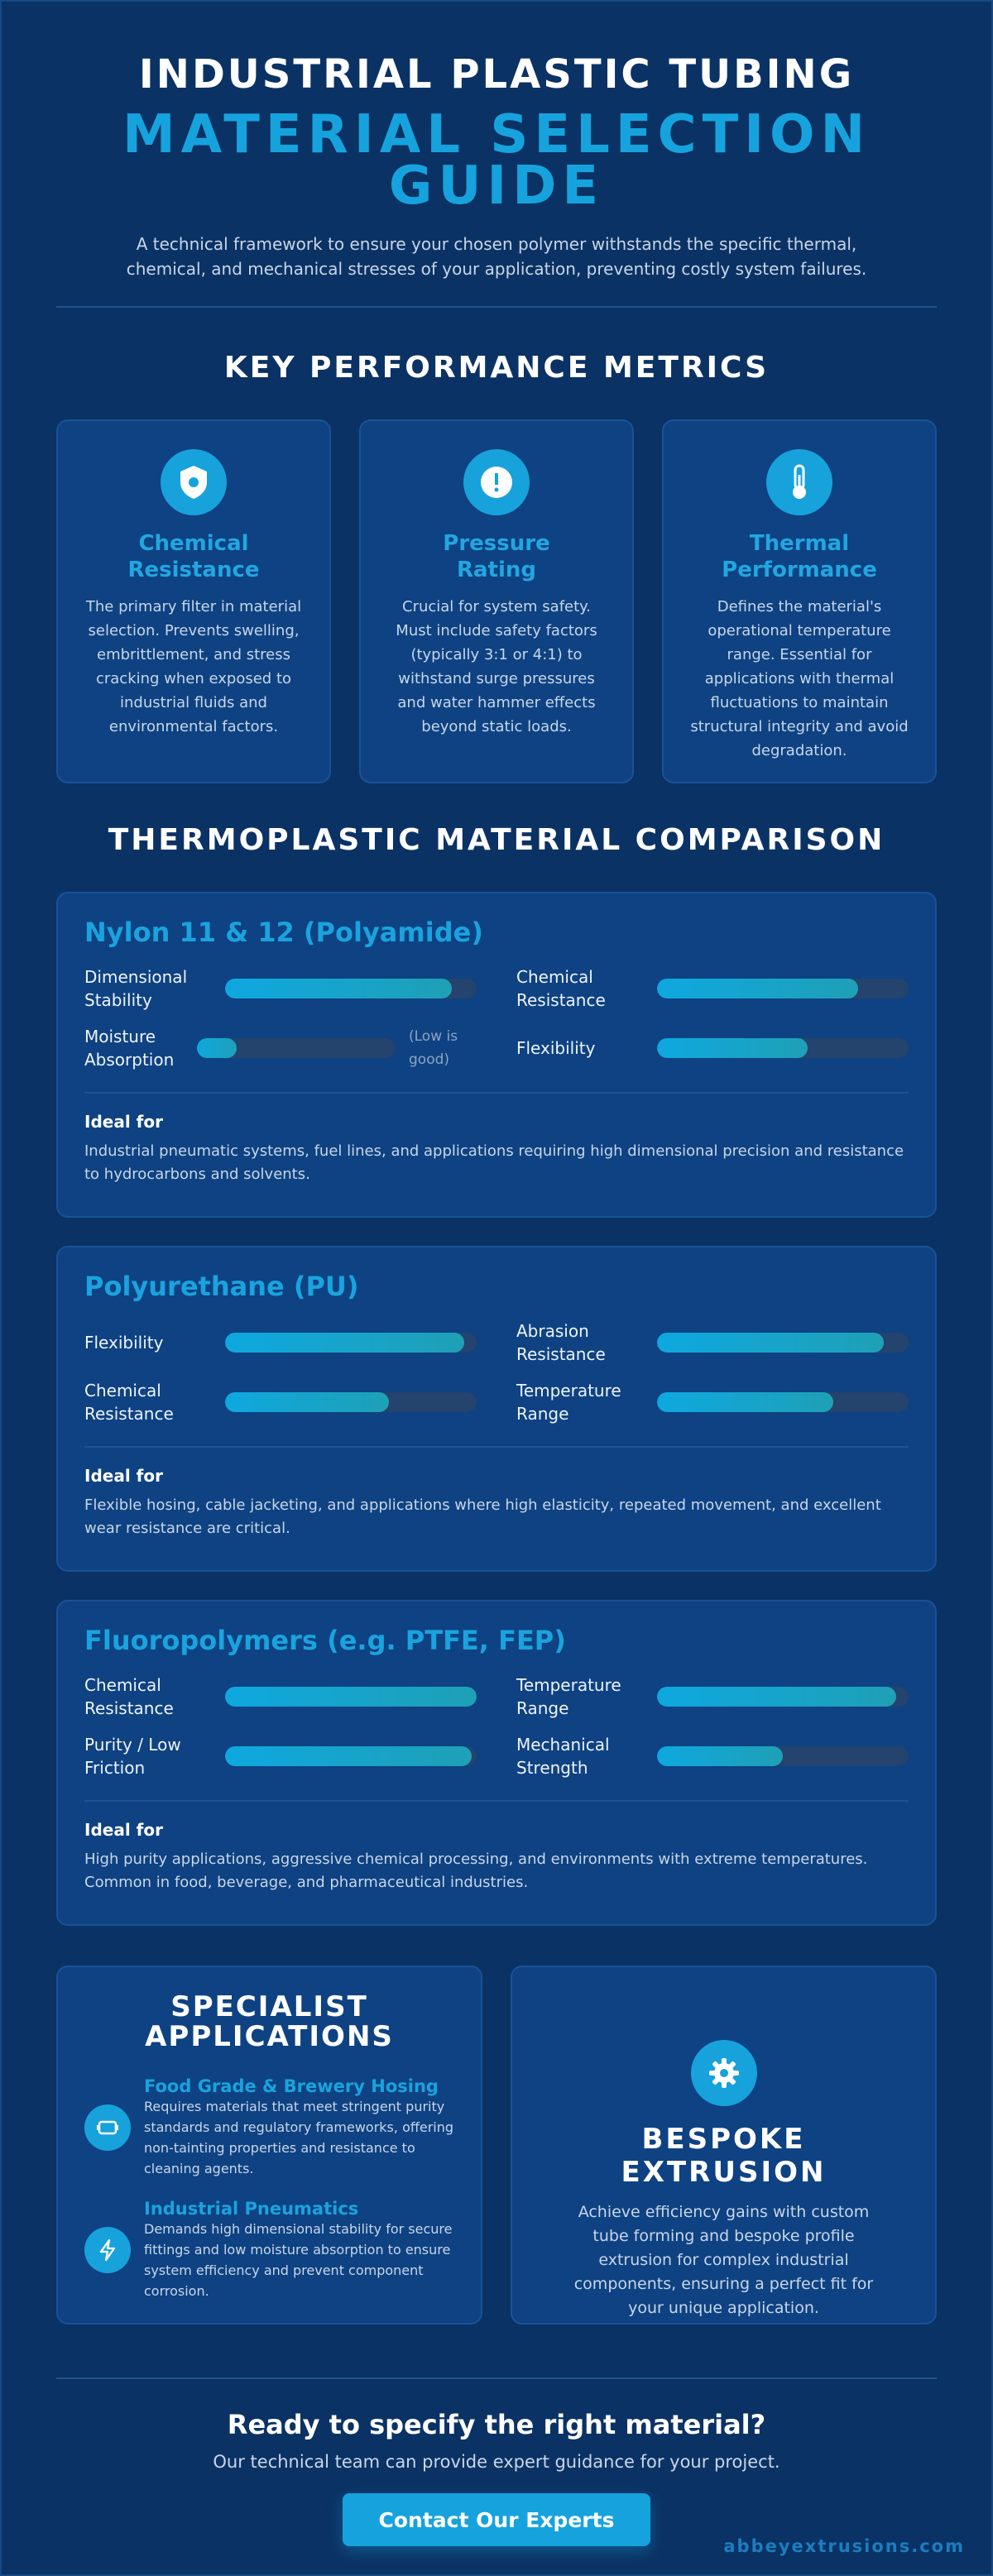  What do you see at coordinates (221, 1287) in the screenshot?
I see `material-name: Polyurethane (PU)` at bounding box center [221, 1287].